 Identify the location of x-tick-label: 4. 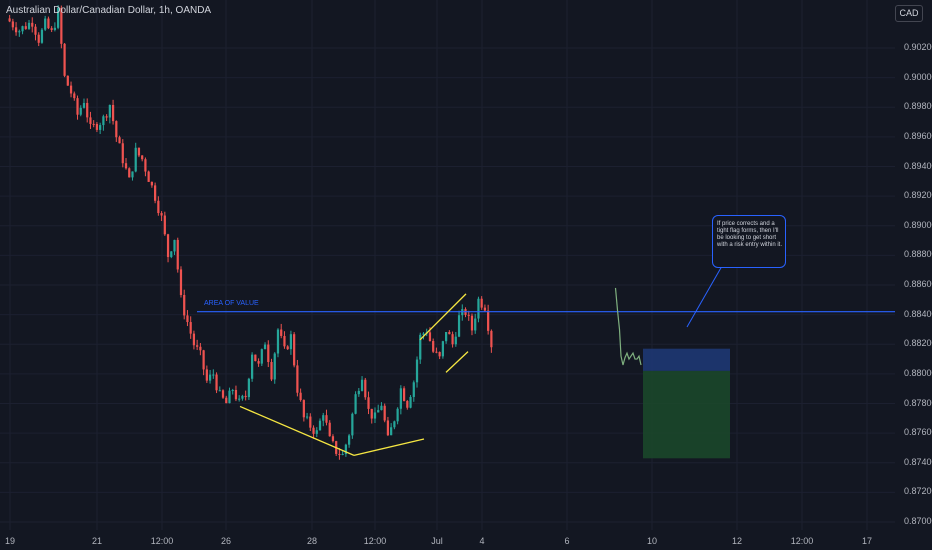
(482, 541).